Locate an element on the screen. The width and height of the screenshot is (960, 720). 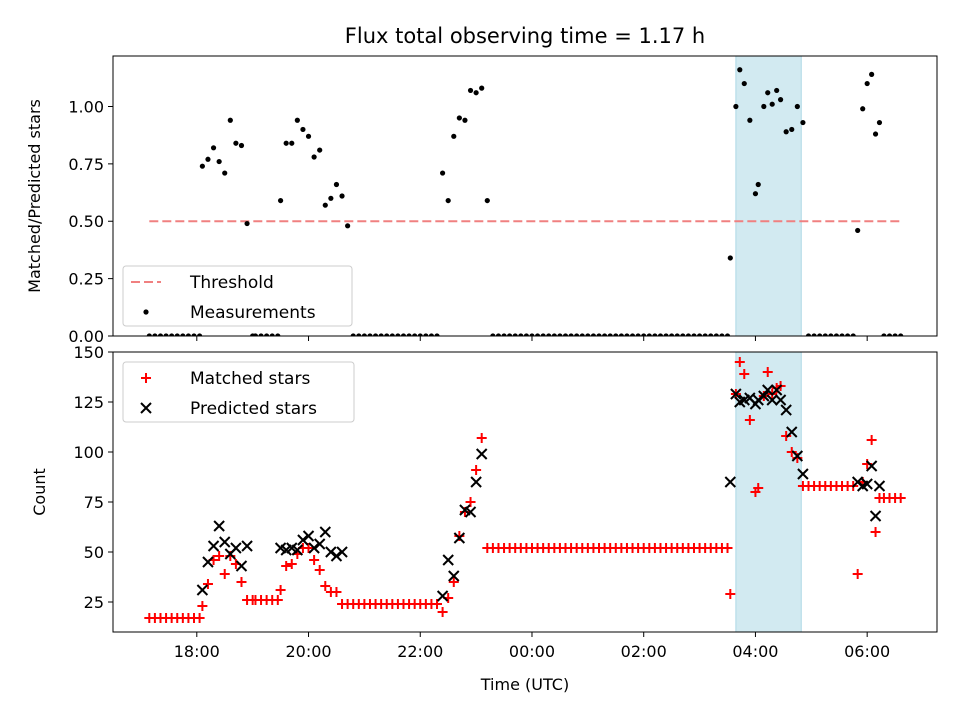
x-tick-label: 02:00 is located at coordinates (644, 651).